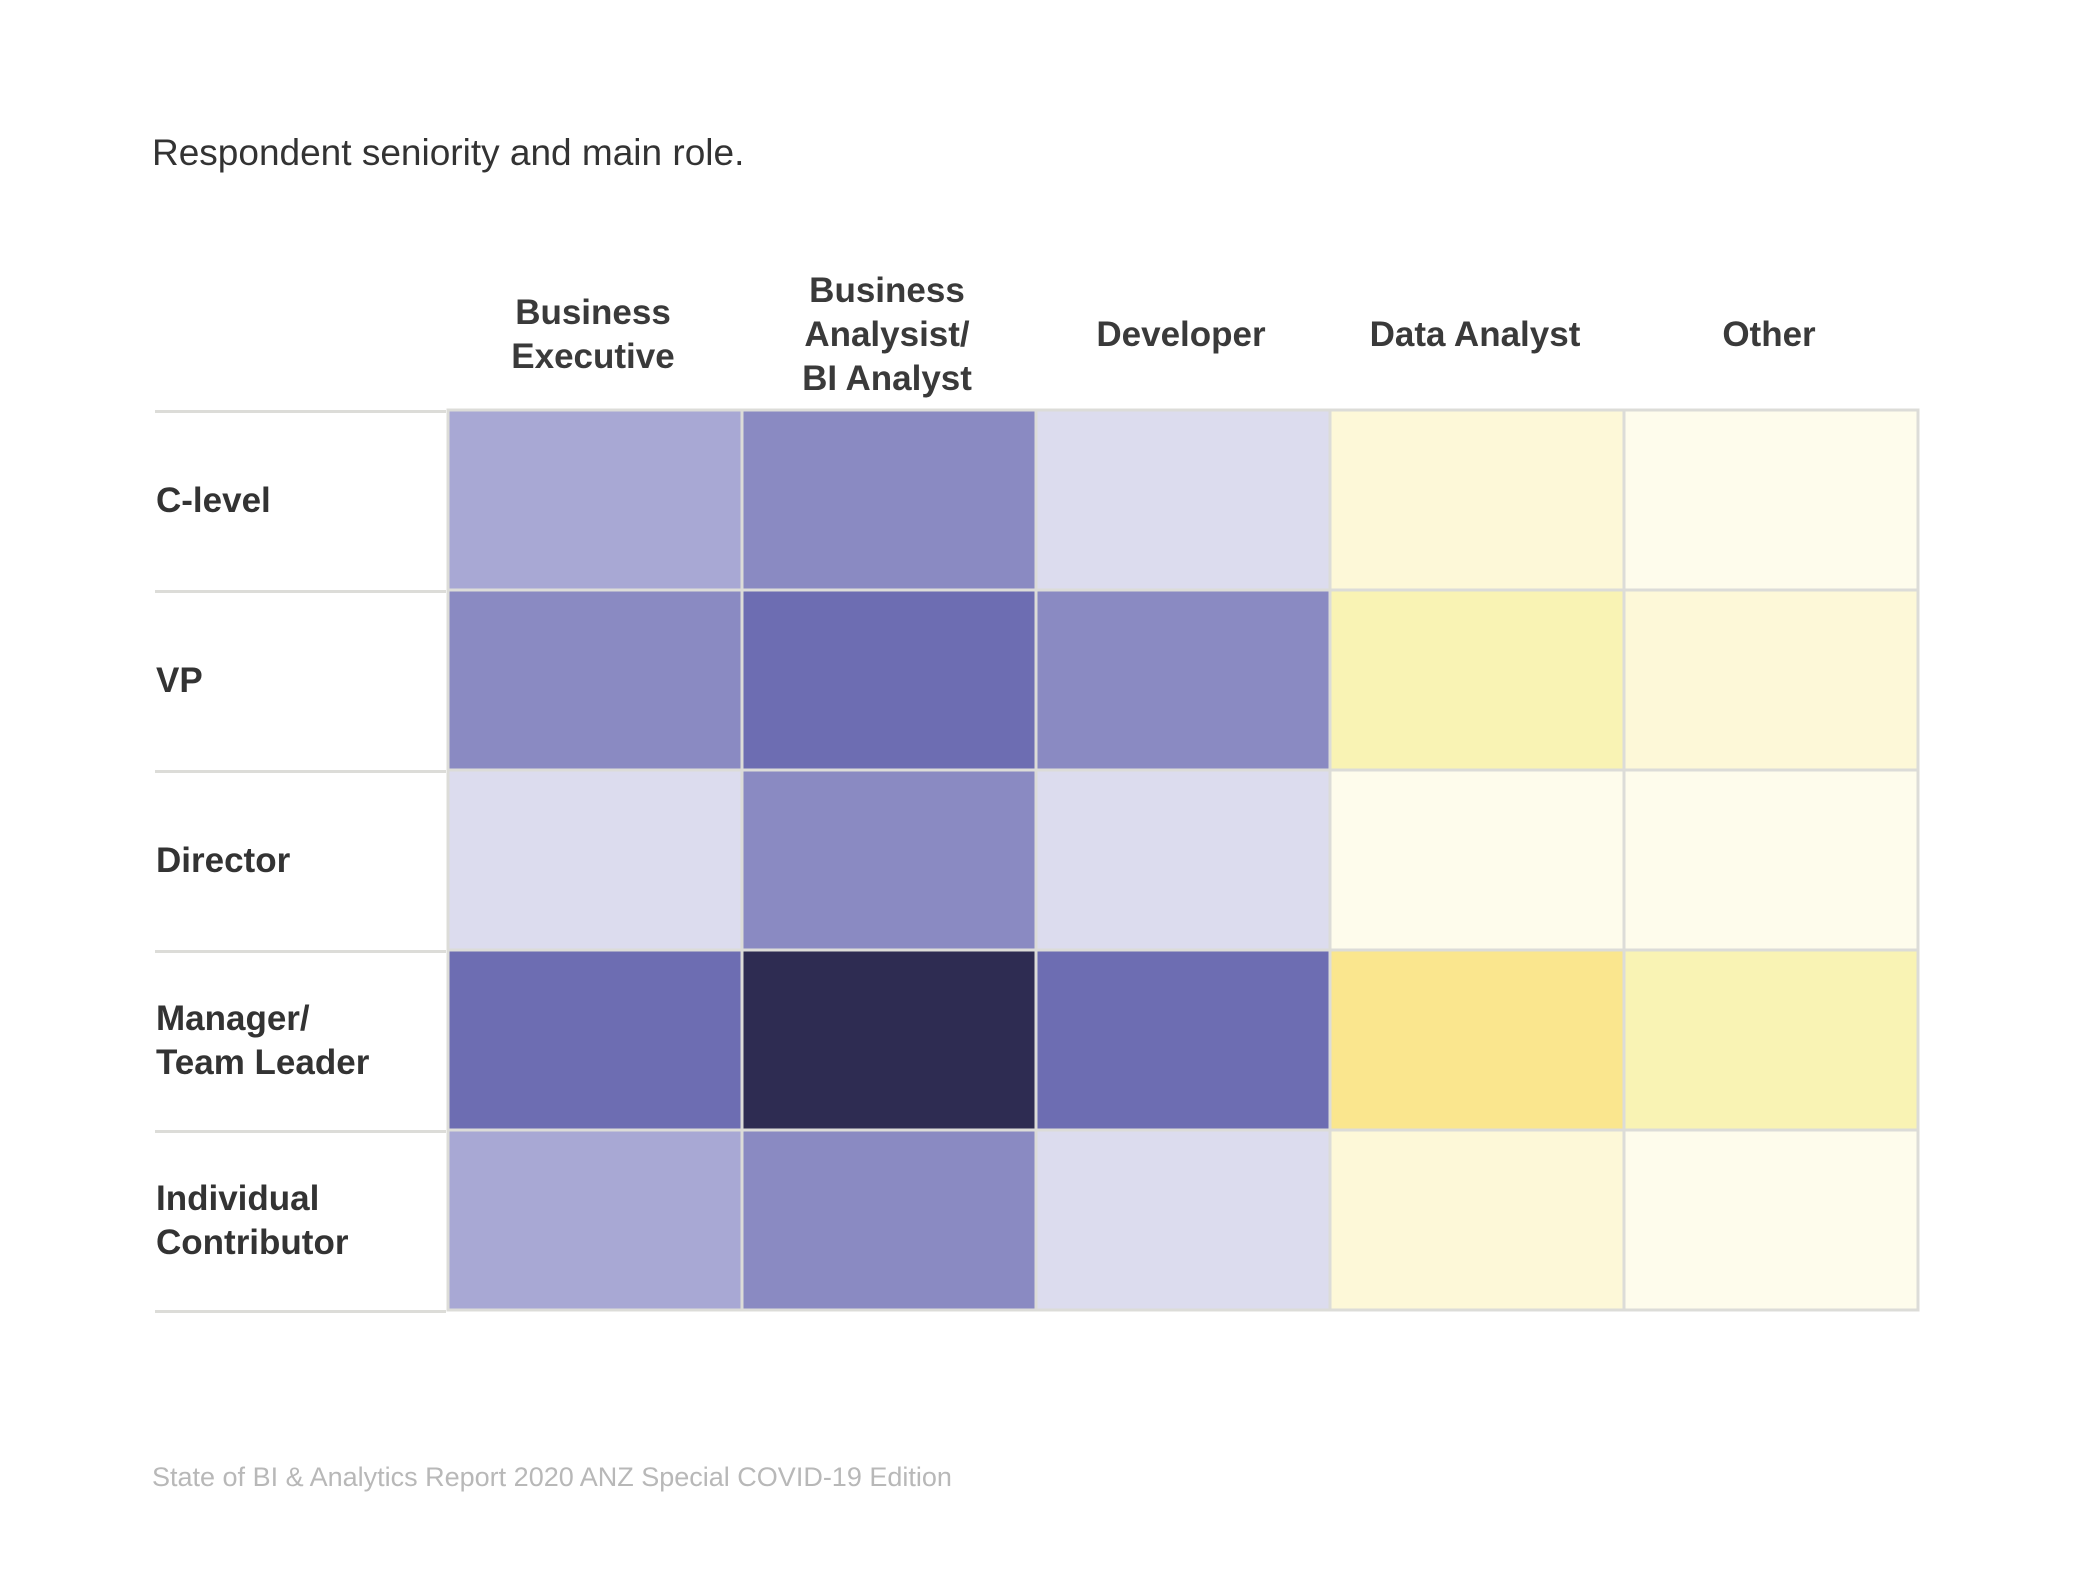 This screenshot has width=2093, height=1576. Describe the element at coordinates (223, 860) in the screenshot. I see `row-label-director: Director` at that location.